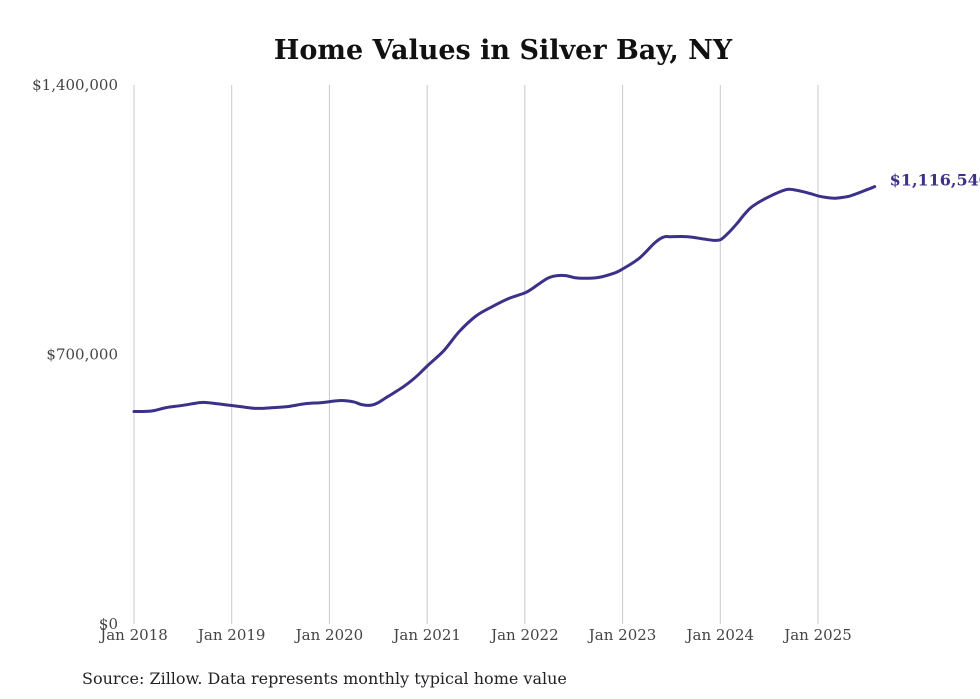  I want to click on y-axis-ticks: $0 $700,000 $1,400,000, so click(75, 354).